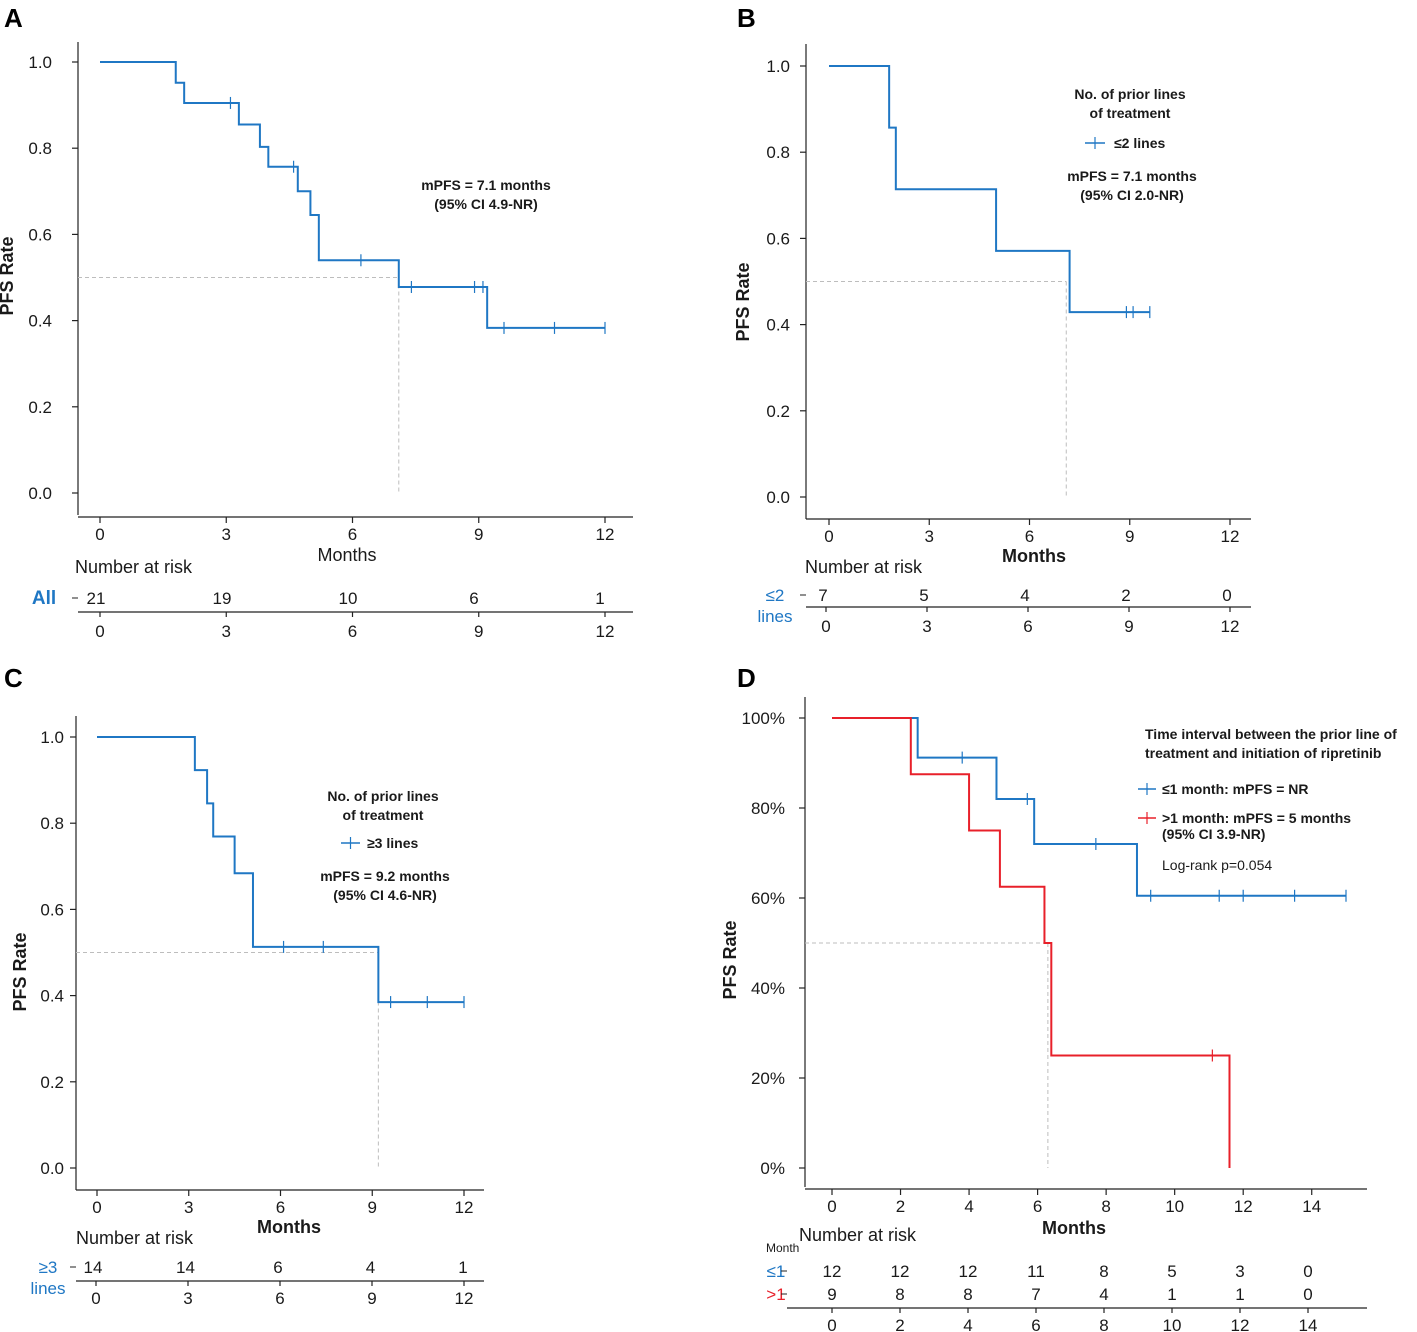 The image size is (1417, 1332). What do you see at coordinates (1130, 113) in the screenshot?
I see `legend-title: of treatment` at bounding box center [1130, 113].